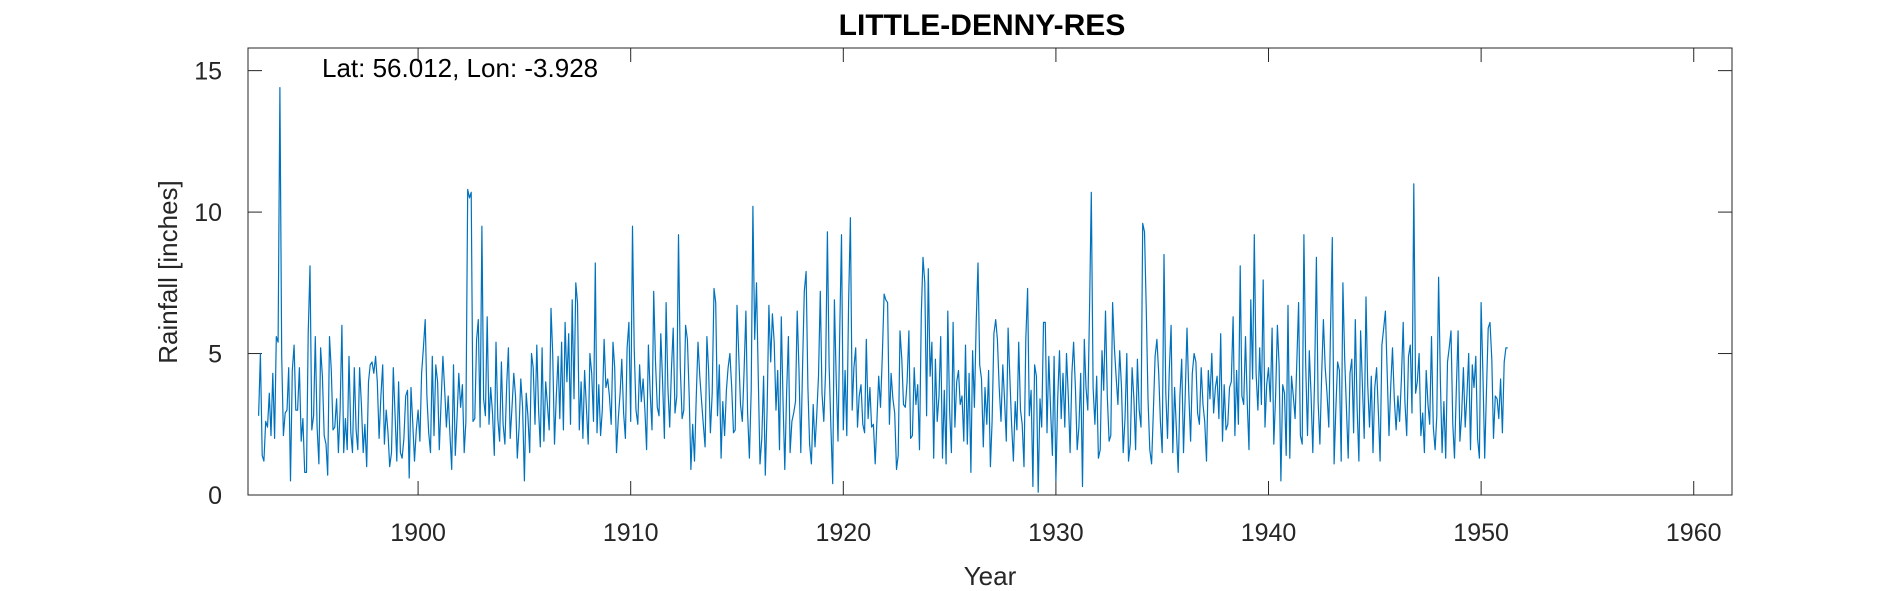  I want to click on x-axis-label: Year, so click(990, 576).